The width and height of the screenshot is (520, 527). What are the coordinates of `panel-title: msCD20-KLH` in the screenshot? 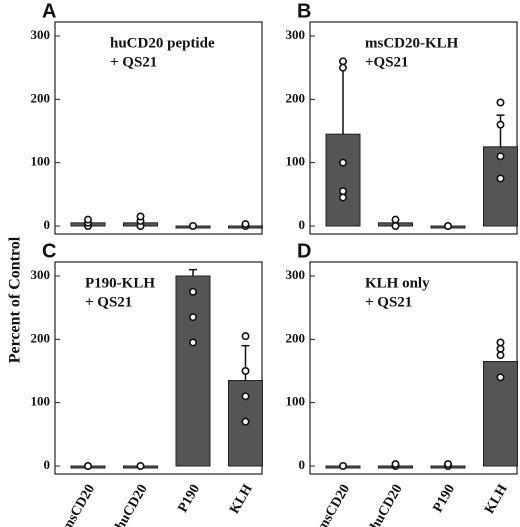 It's located at (412, 43).